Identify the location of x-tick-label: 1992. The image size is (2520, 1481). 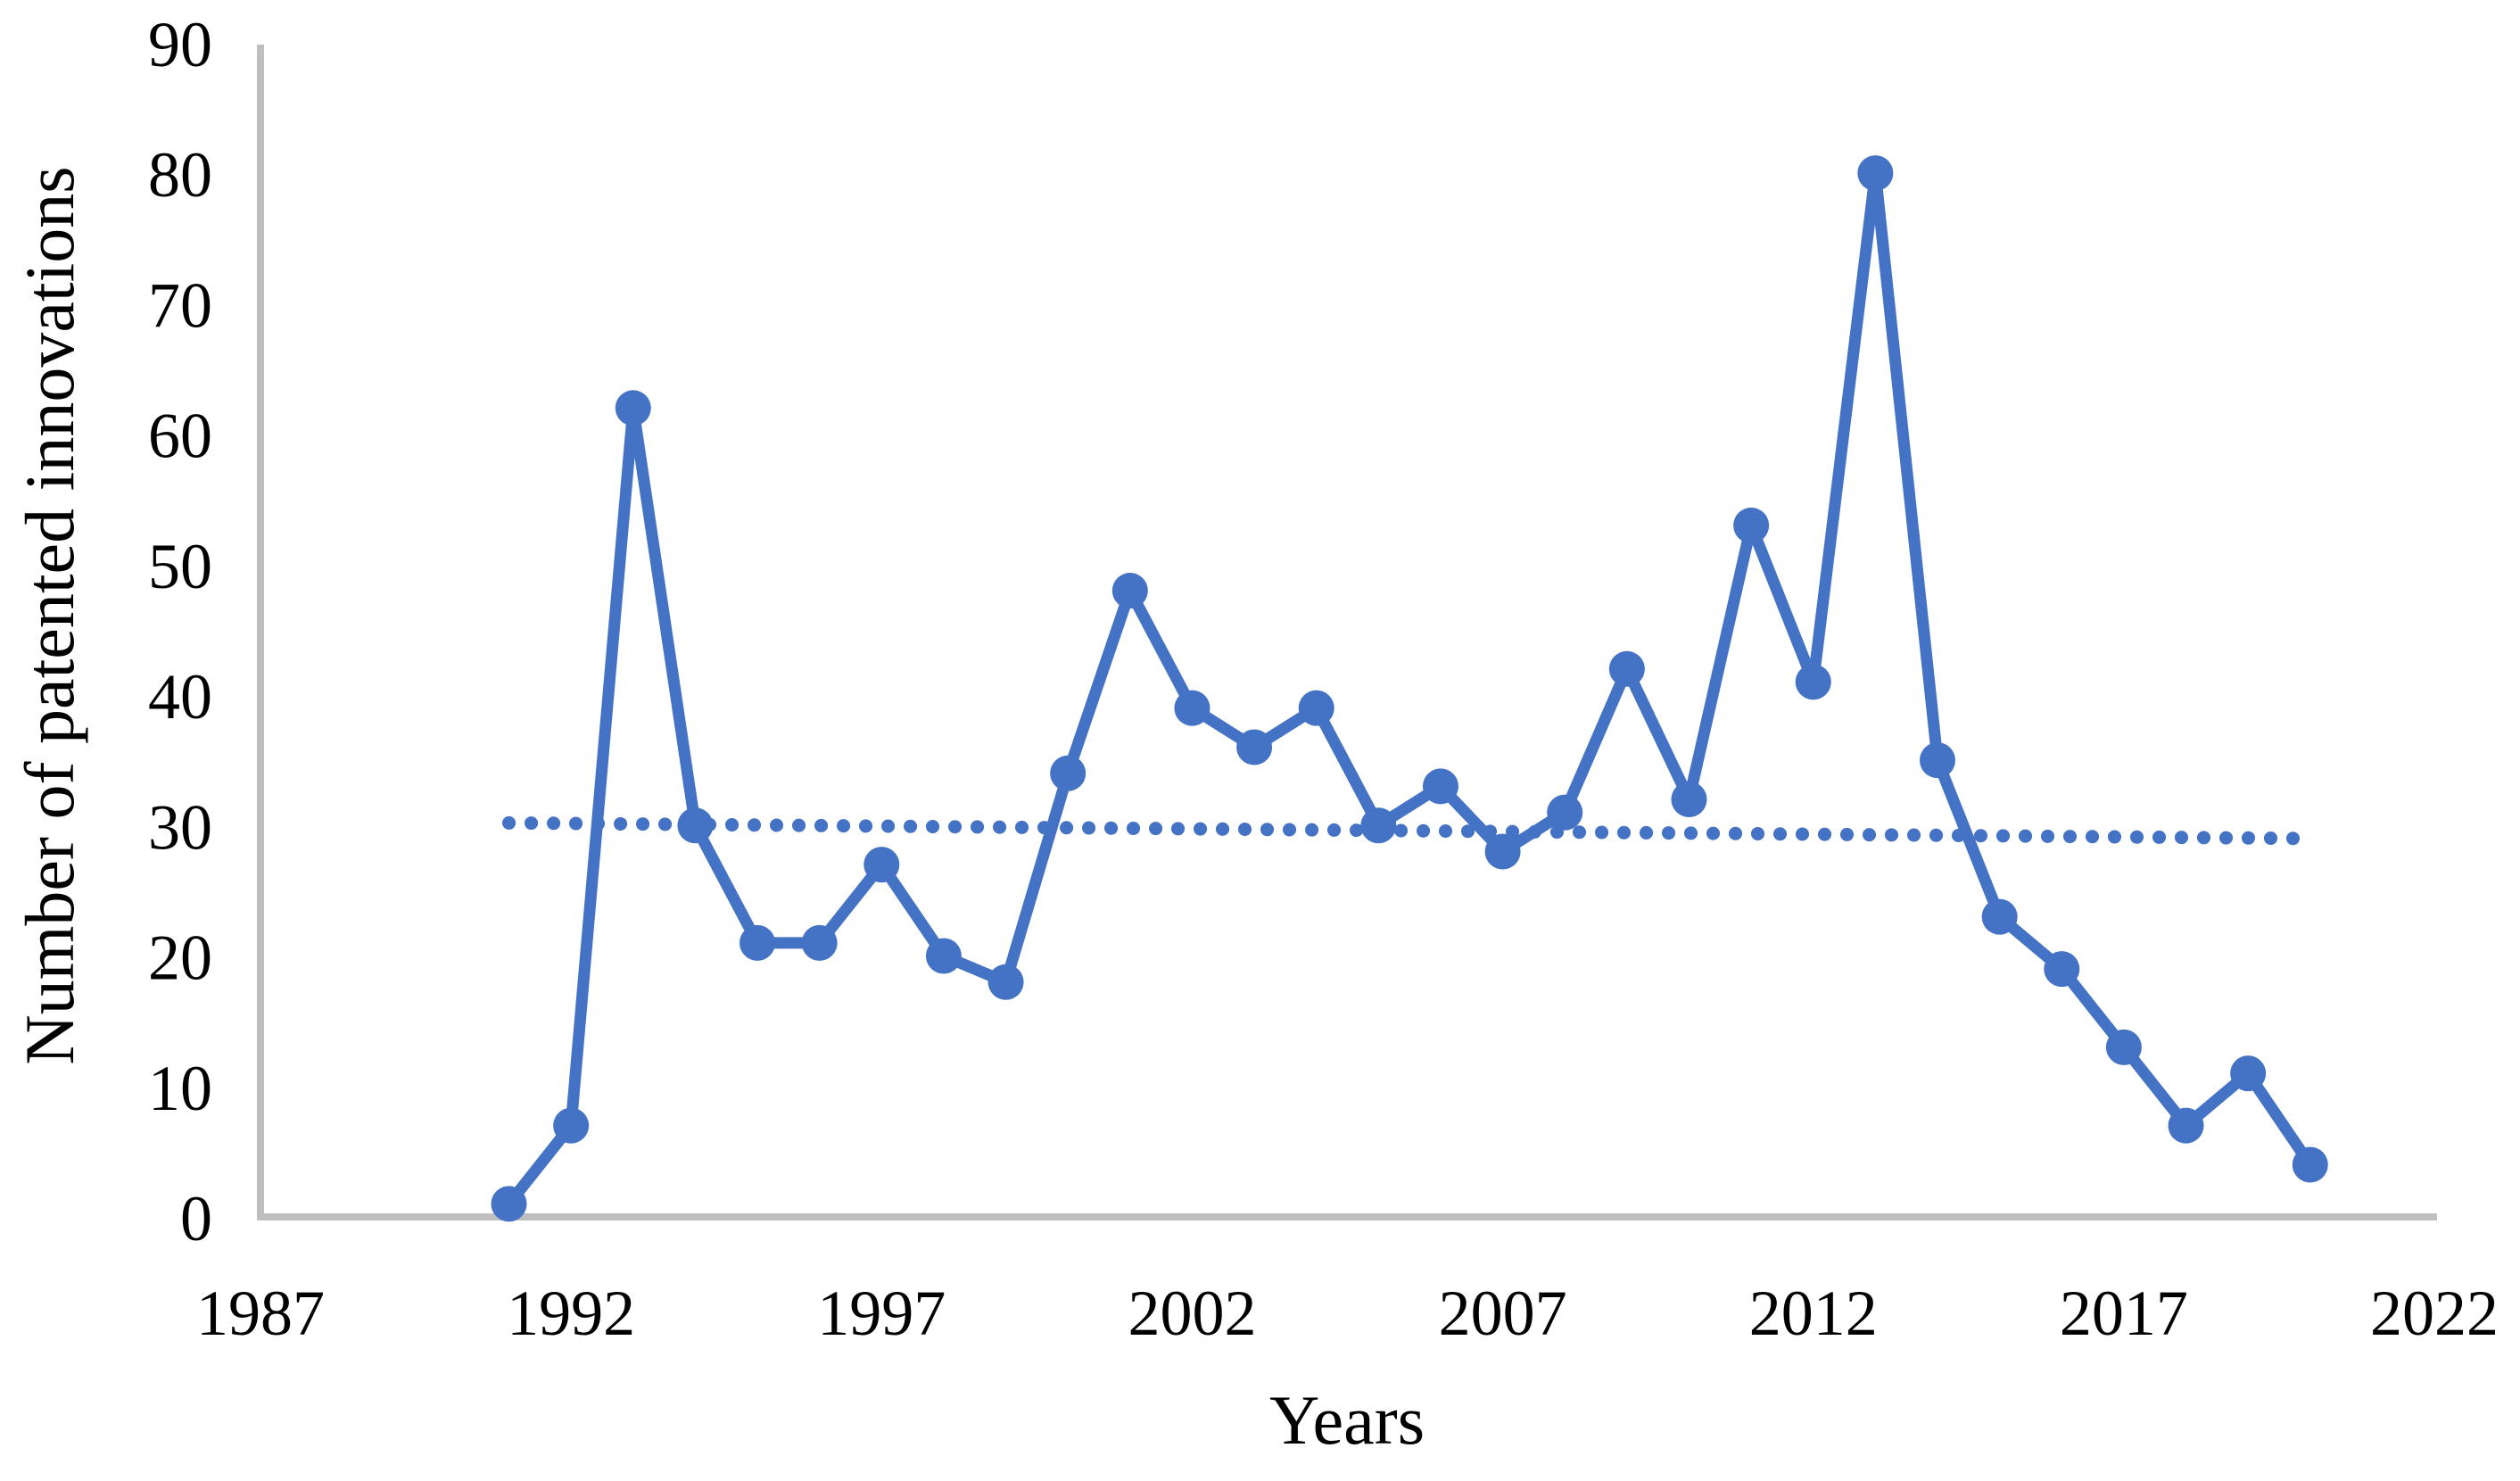
(571, 1313).